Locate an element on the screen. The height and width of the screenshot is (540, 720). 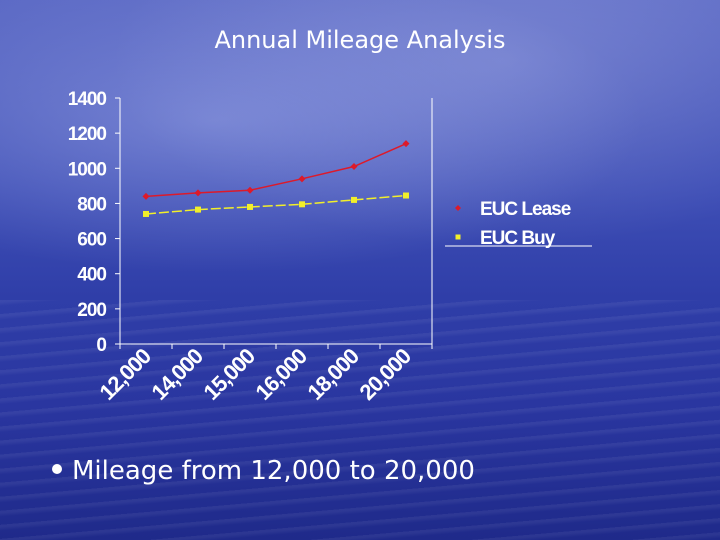
slide-title: Annual Mileage Analysis is located at coordinates (360, 40).